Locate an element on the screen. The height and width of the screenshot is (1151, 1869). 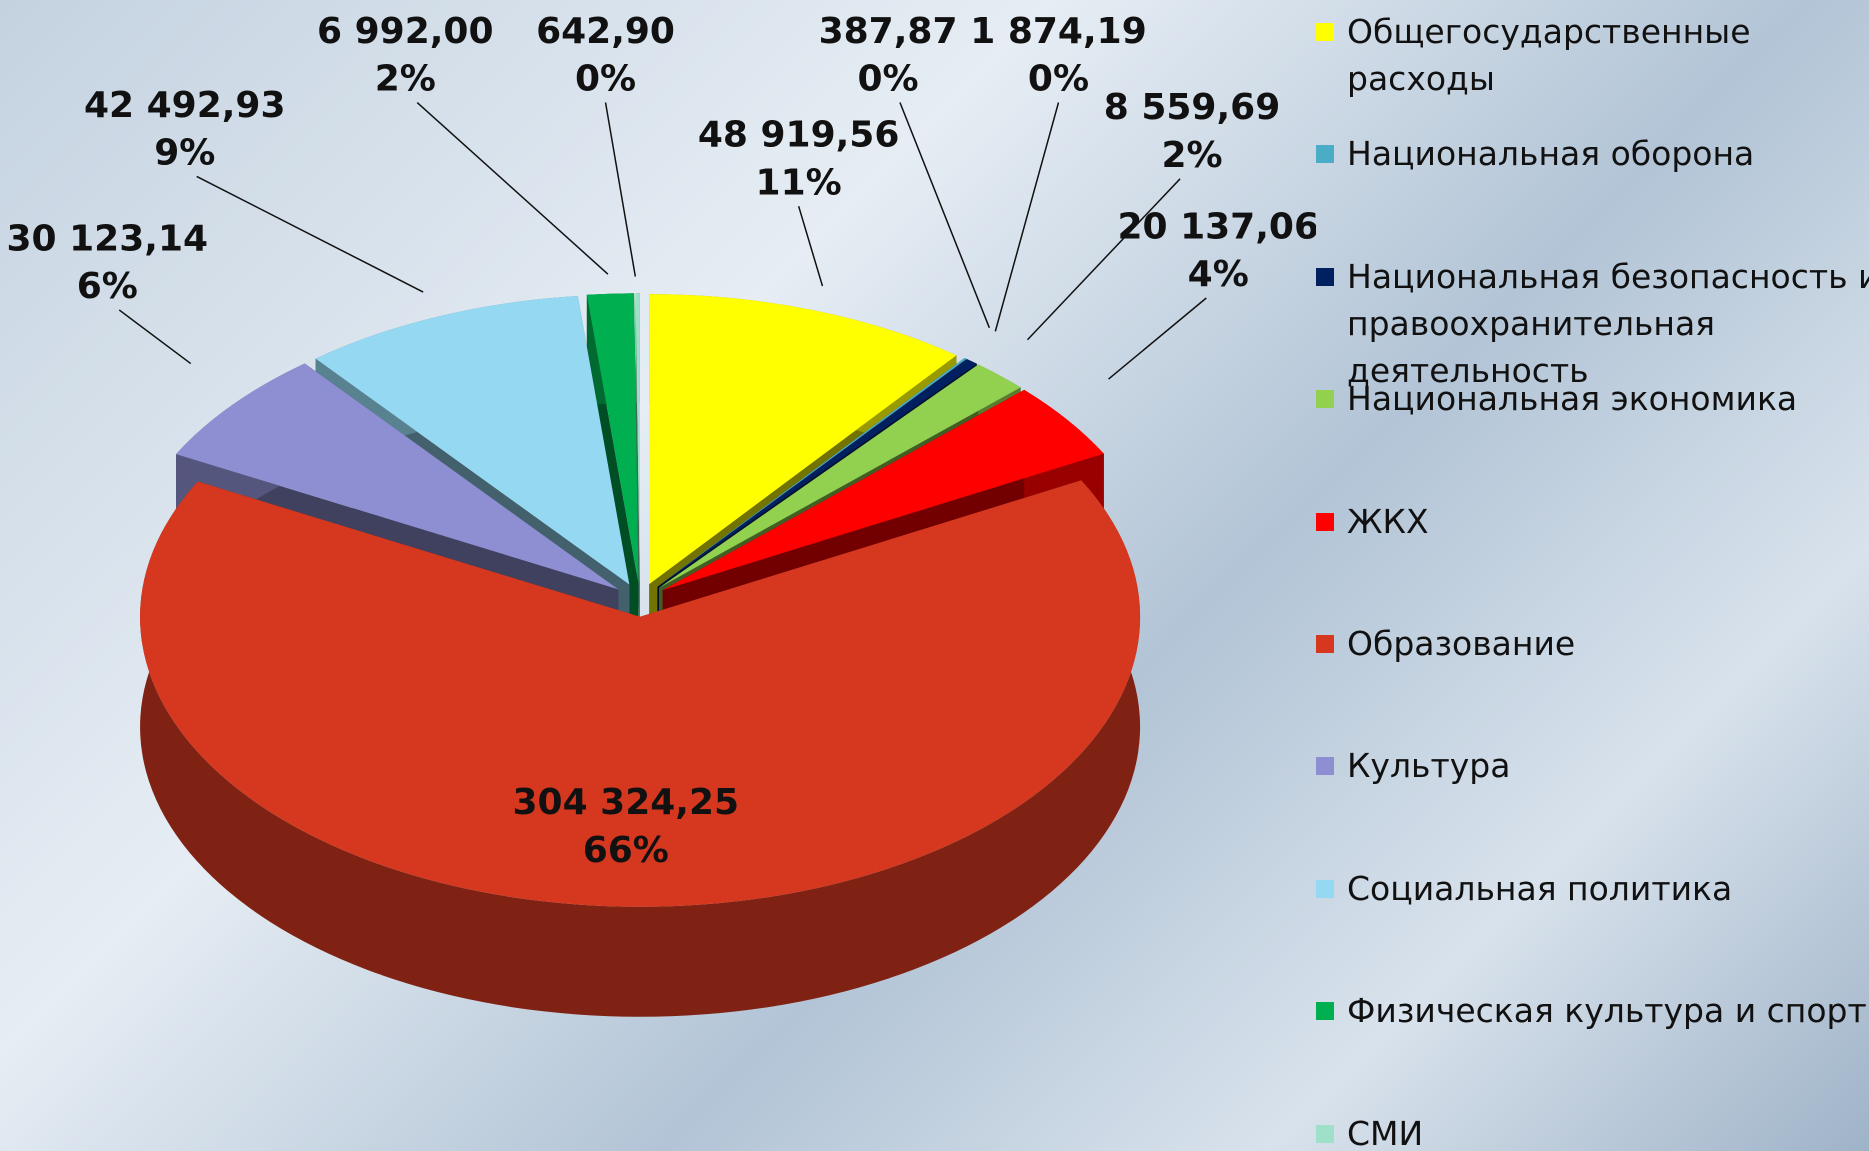
value-label: 30 123,14 is located at coordinates (107, 238).